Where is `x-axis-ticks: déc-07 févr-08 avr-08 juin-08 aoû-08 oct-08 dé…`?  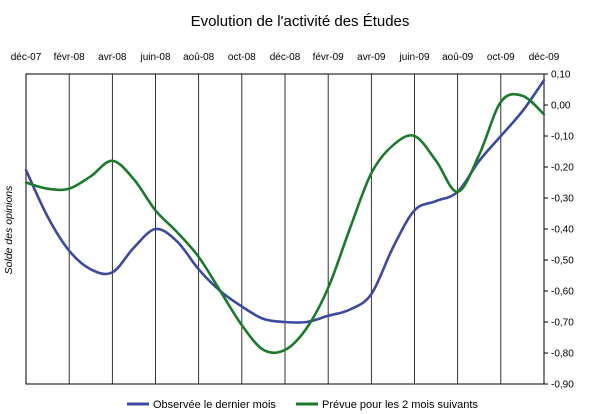 x-axis-ticks: déc-07 févr-08 avr-08 juin-08 aoû-08 oct-08 dé… is located at coordinates (285, 57).